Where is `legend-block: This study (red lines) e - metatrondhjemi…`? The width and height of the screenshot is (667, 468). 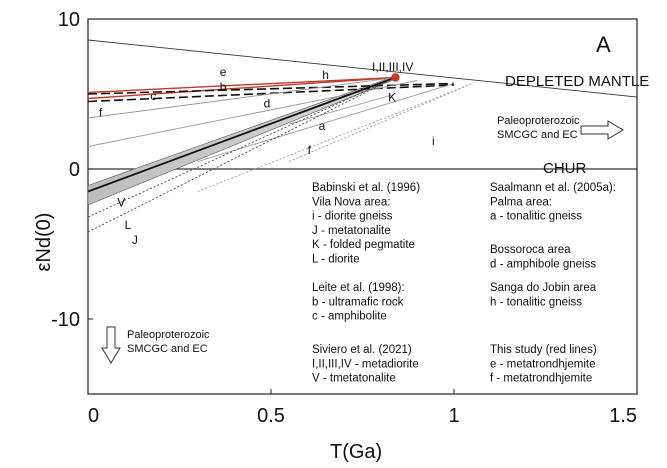 legend-block: This study (red lines) e - metatrondhjemi… is located at coordinates (543, 364).